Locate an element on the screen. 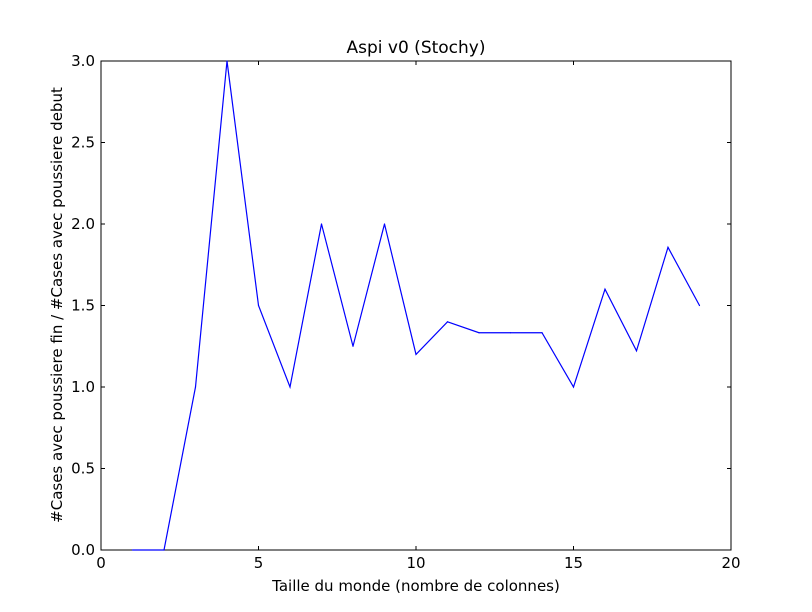 This screenshot has height=612, width=812. x-axis-label: Taille du monde (nombre de colonnes) is located at coordinates (415, 586).